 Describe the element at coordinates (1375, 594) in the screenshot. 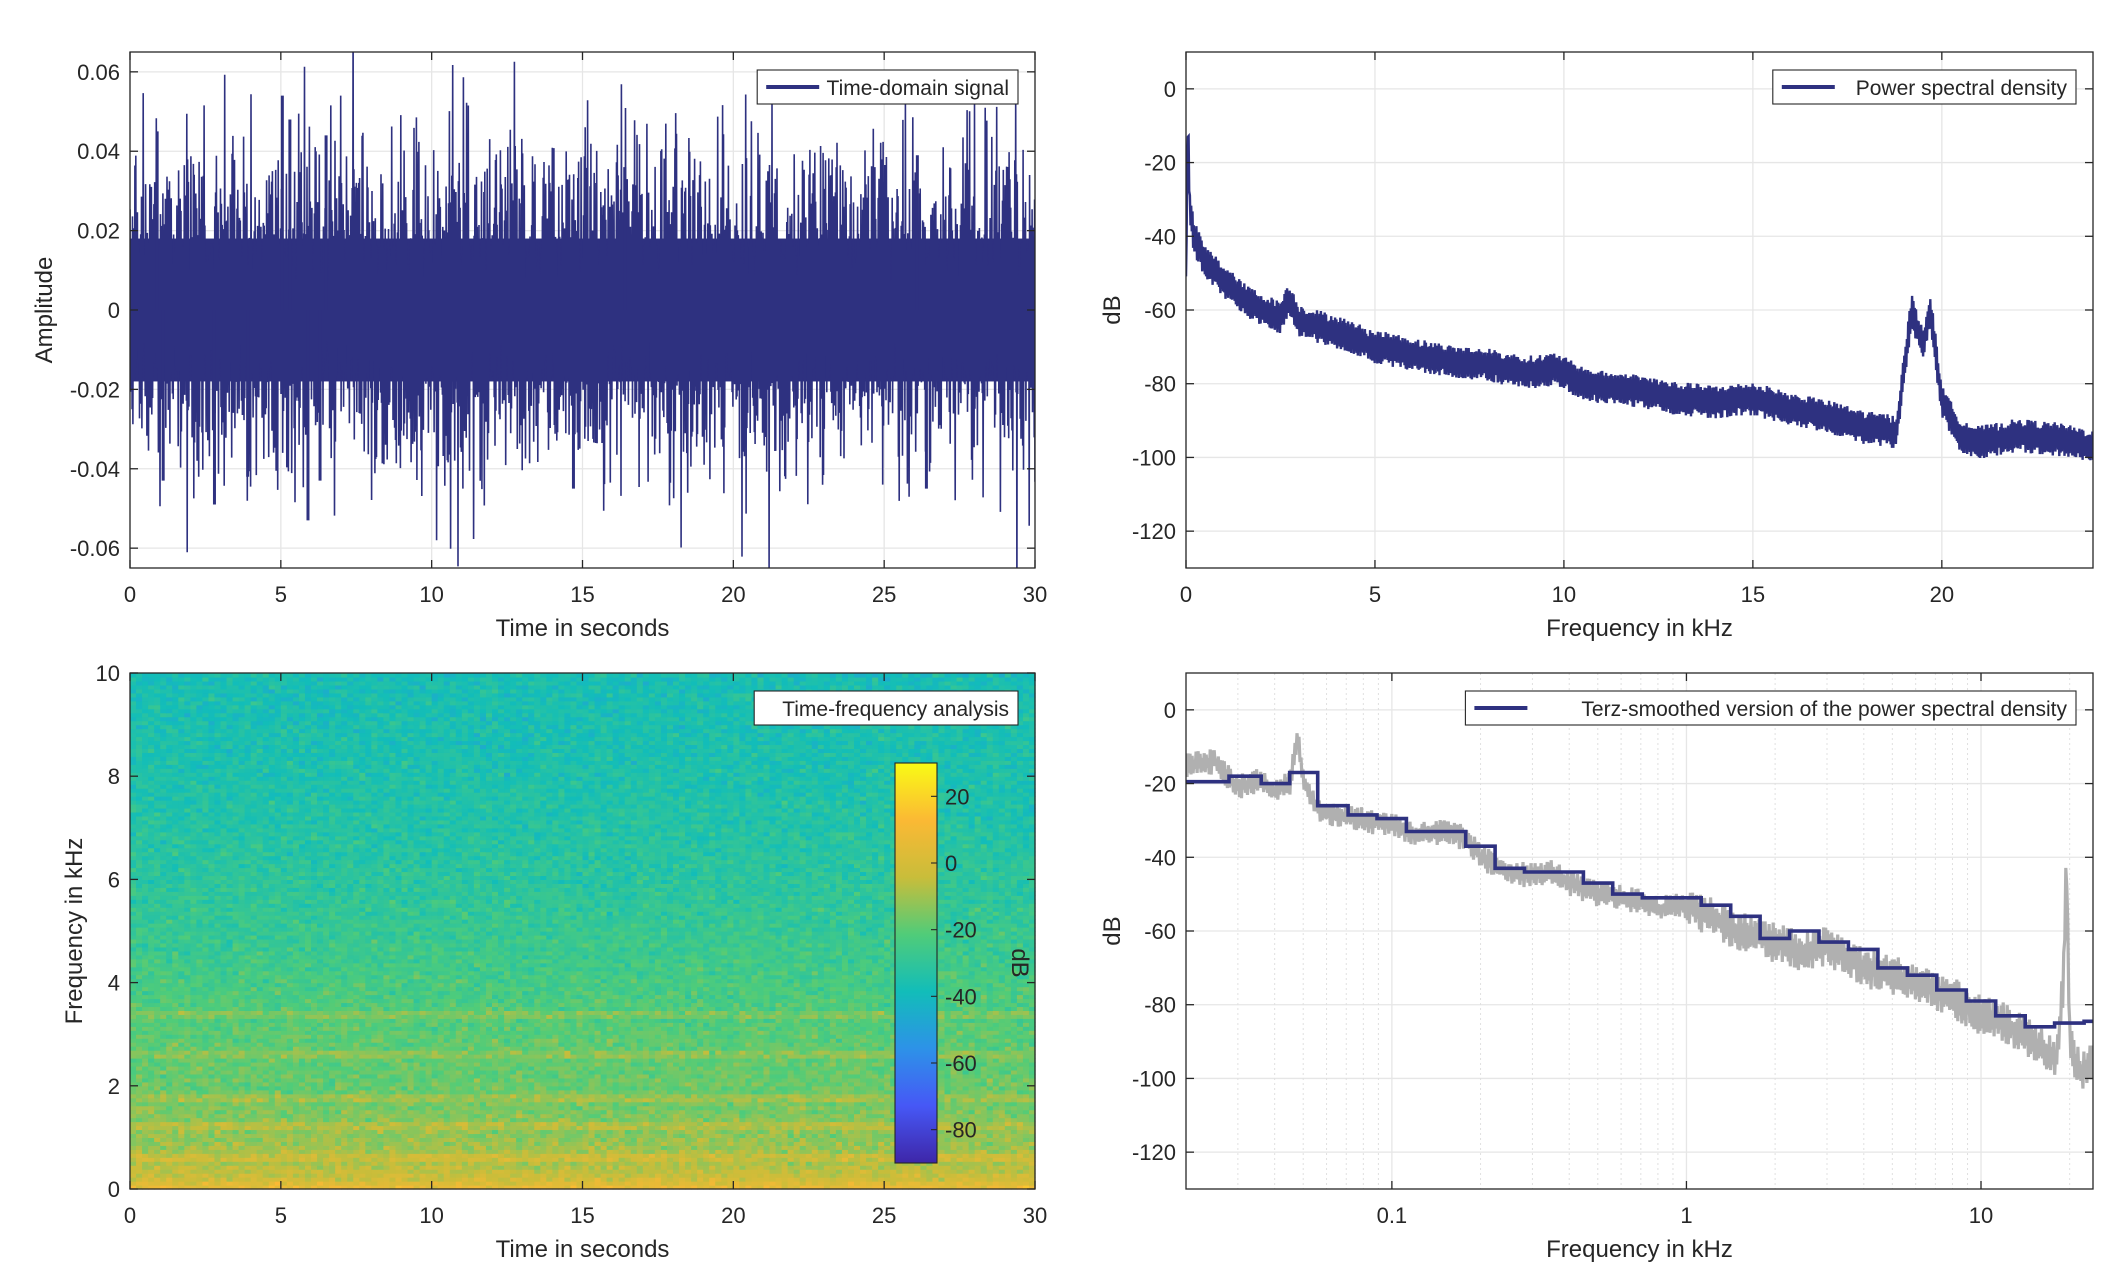

I see `x-tick-label: 5` at that location.